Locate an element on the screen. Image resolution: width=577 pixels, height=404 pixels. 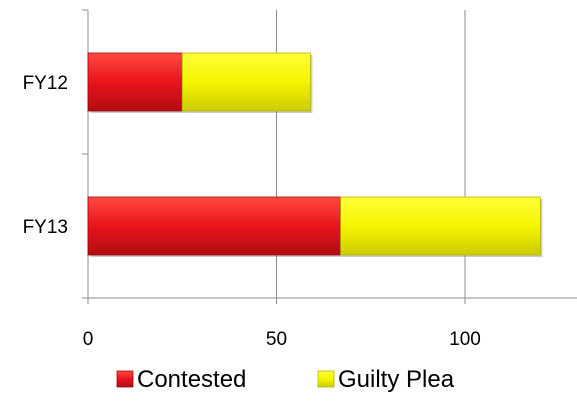
legend-label-contested: Contested is located at coordinates (191, 379).